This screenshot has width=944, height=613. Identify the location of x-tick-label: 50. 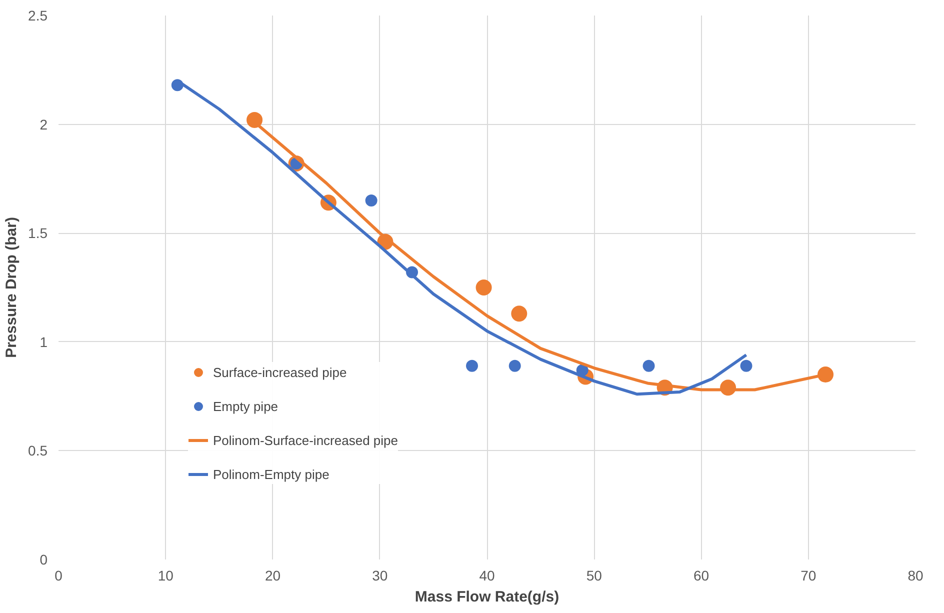
(594, 576).